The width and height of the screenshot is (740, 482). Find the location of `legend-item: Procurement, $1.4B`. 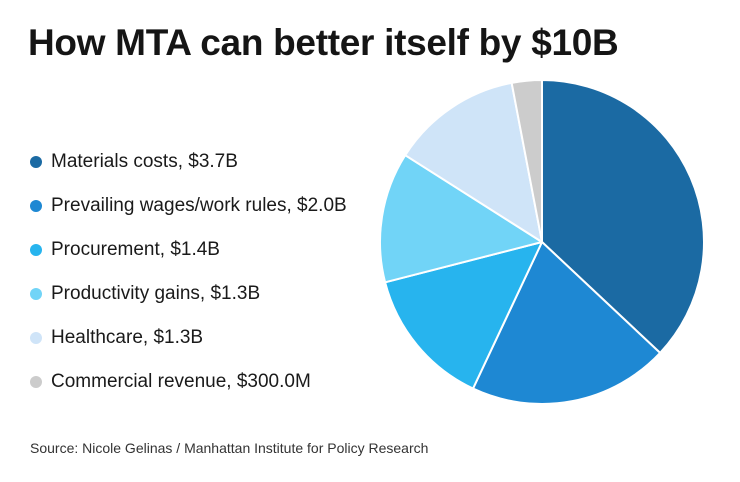

legend-item: Procurement, $1.4B is located at coordinates (188, 250).